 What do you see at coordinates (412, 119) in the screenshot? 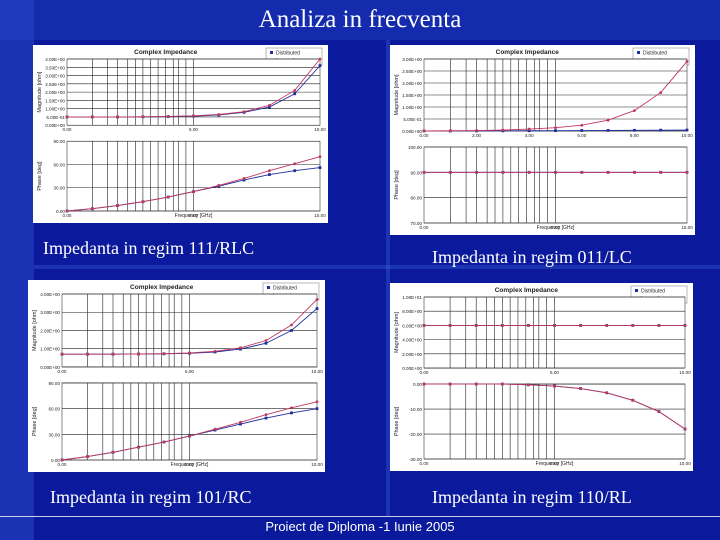
I see `y-tick-label: 5.00E-01` at bounding box center [412, 119].